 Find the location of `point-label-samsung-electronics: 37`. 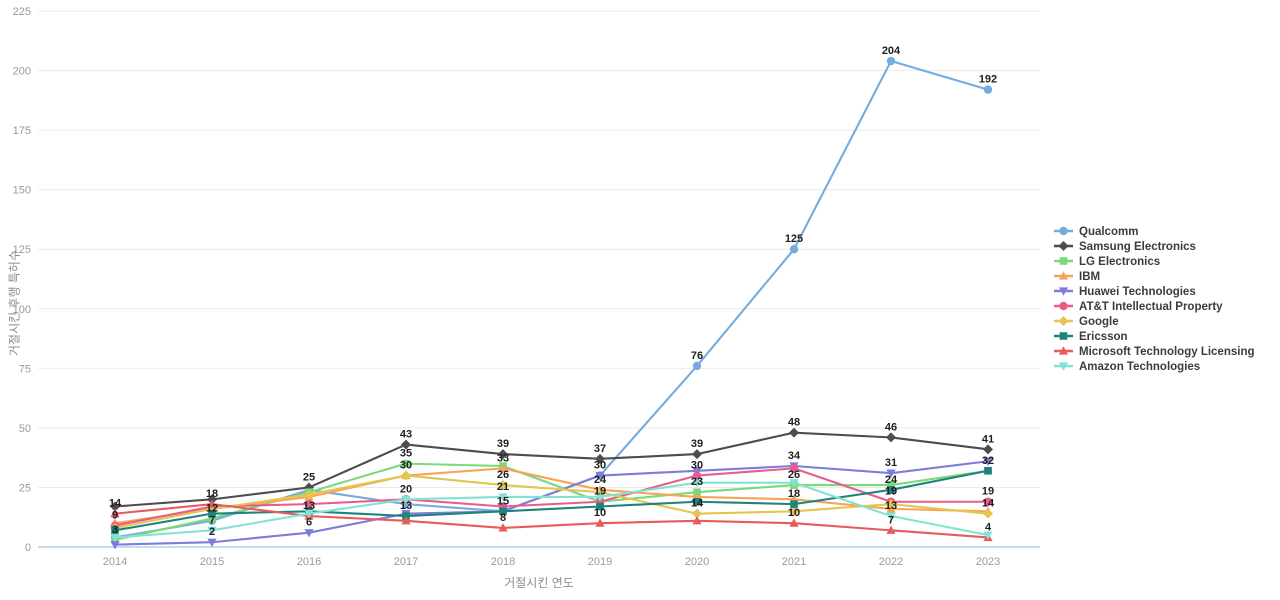

point-label-samsung-electronics: 37 is located at coordinates (600, 449).